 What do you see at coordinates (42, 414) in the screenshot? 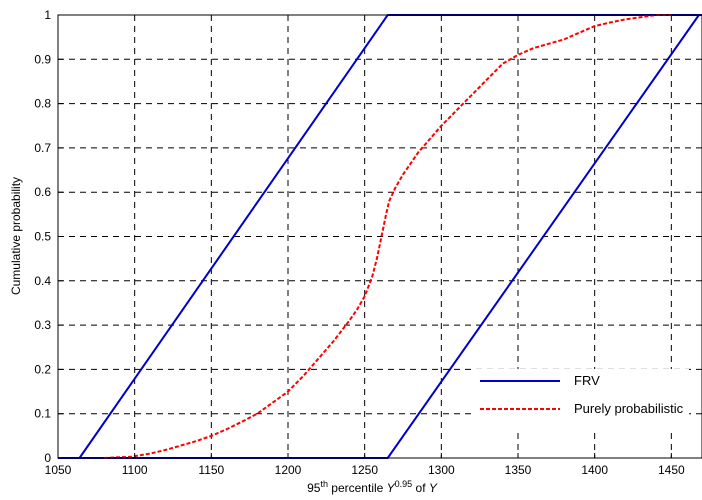
I see `y-tick-label: 0.1` at bounding box center [42, 414].